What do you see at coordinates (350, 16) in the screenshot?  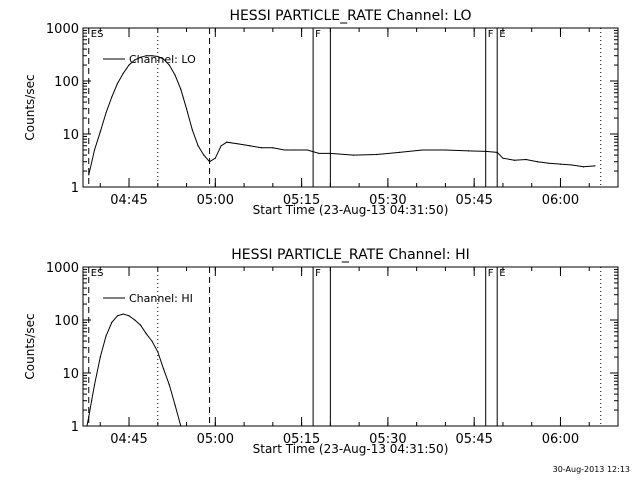 I see `chart-title: HESSI PARTICLE_RATE Channel: LO` at bounding box center [350, 16].